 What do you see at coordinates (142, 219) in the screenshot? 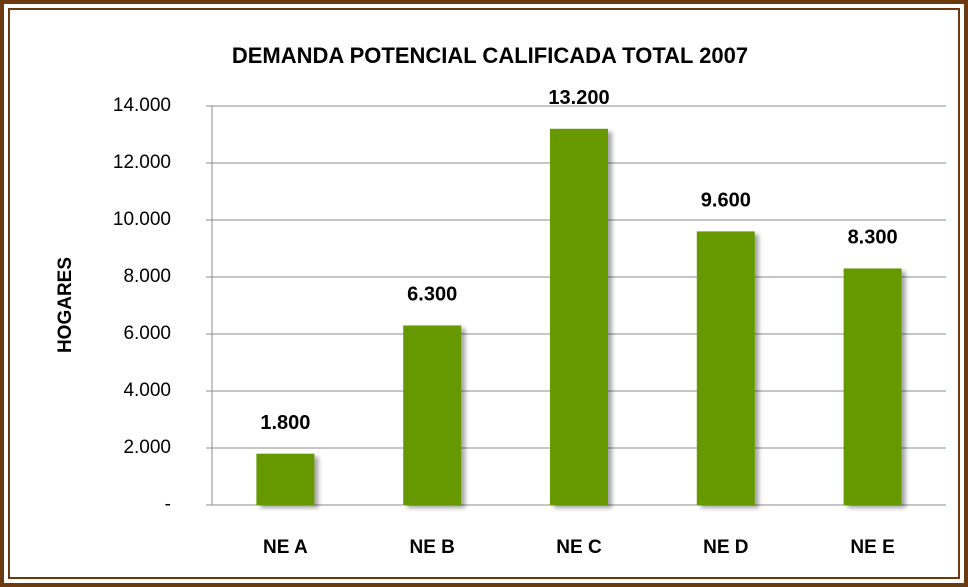
I see `y-tick-label: 10.000` at bounding box center [142, 219].